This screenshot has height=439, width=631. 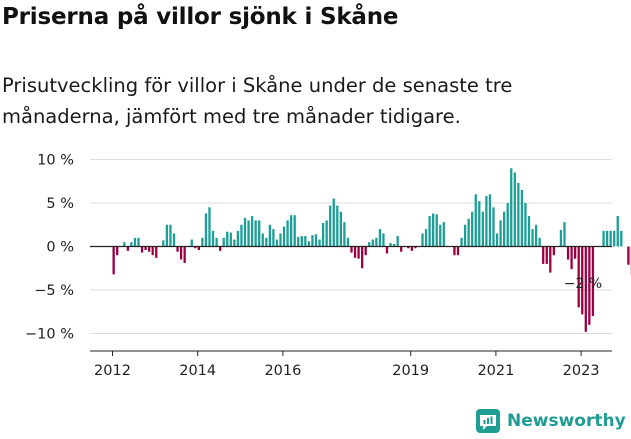 I want to click on brand-logo: Newsworthy, so click(x=551, y=421).